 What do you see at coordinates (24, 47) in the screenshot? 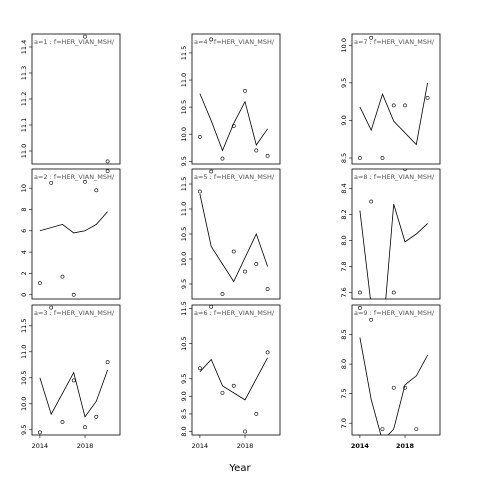
I see `y-tick-label: 11.4` at bounding box center [24, 47].